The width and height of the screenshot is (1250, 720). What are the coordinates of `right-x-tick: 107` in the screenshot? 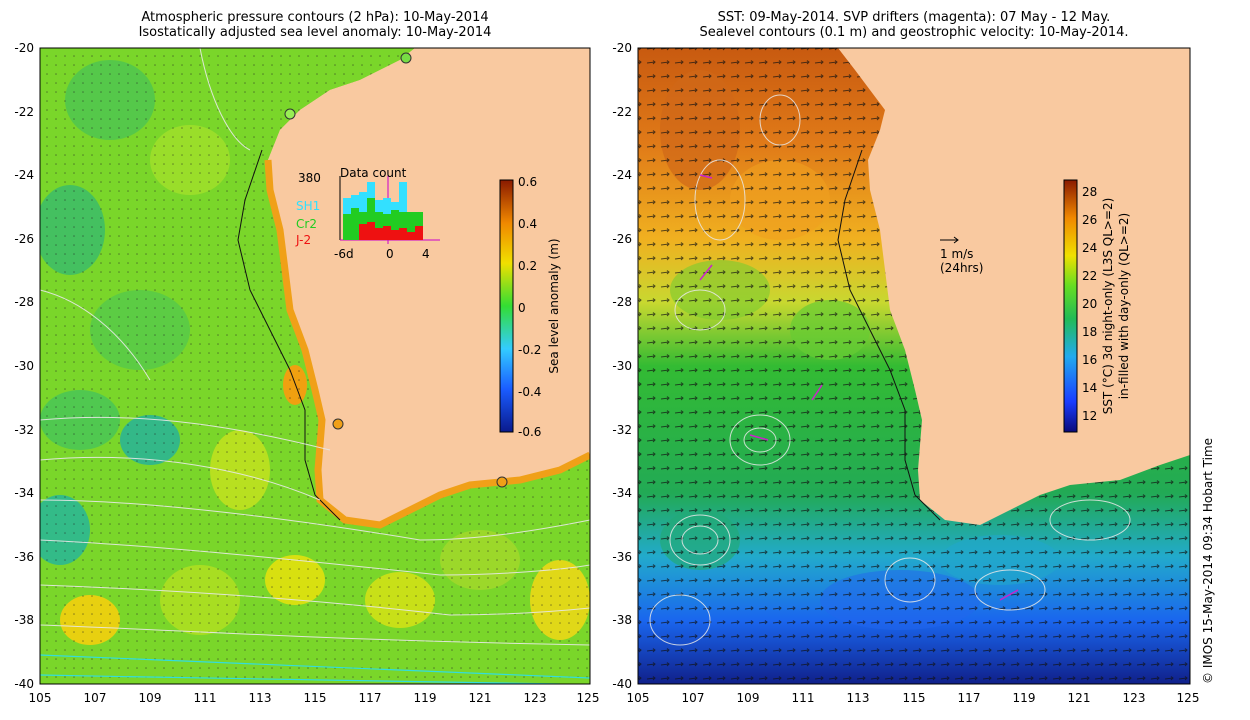 It's located at (693, 698).